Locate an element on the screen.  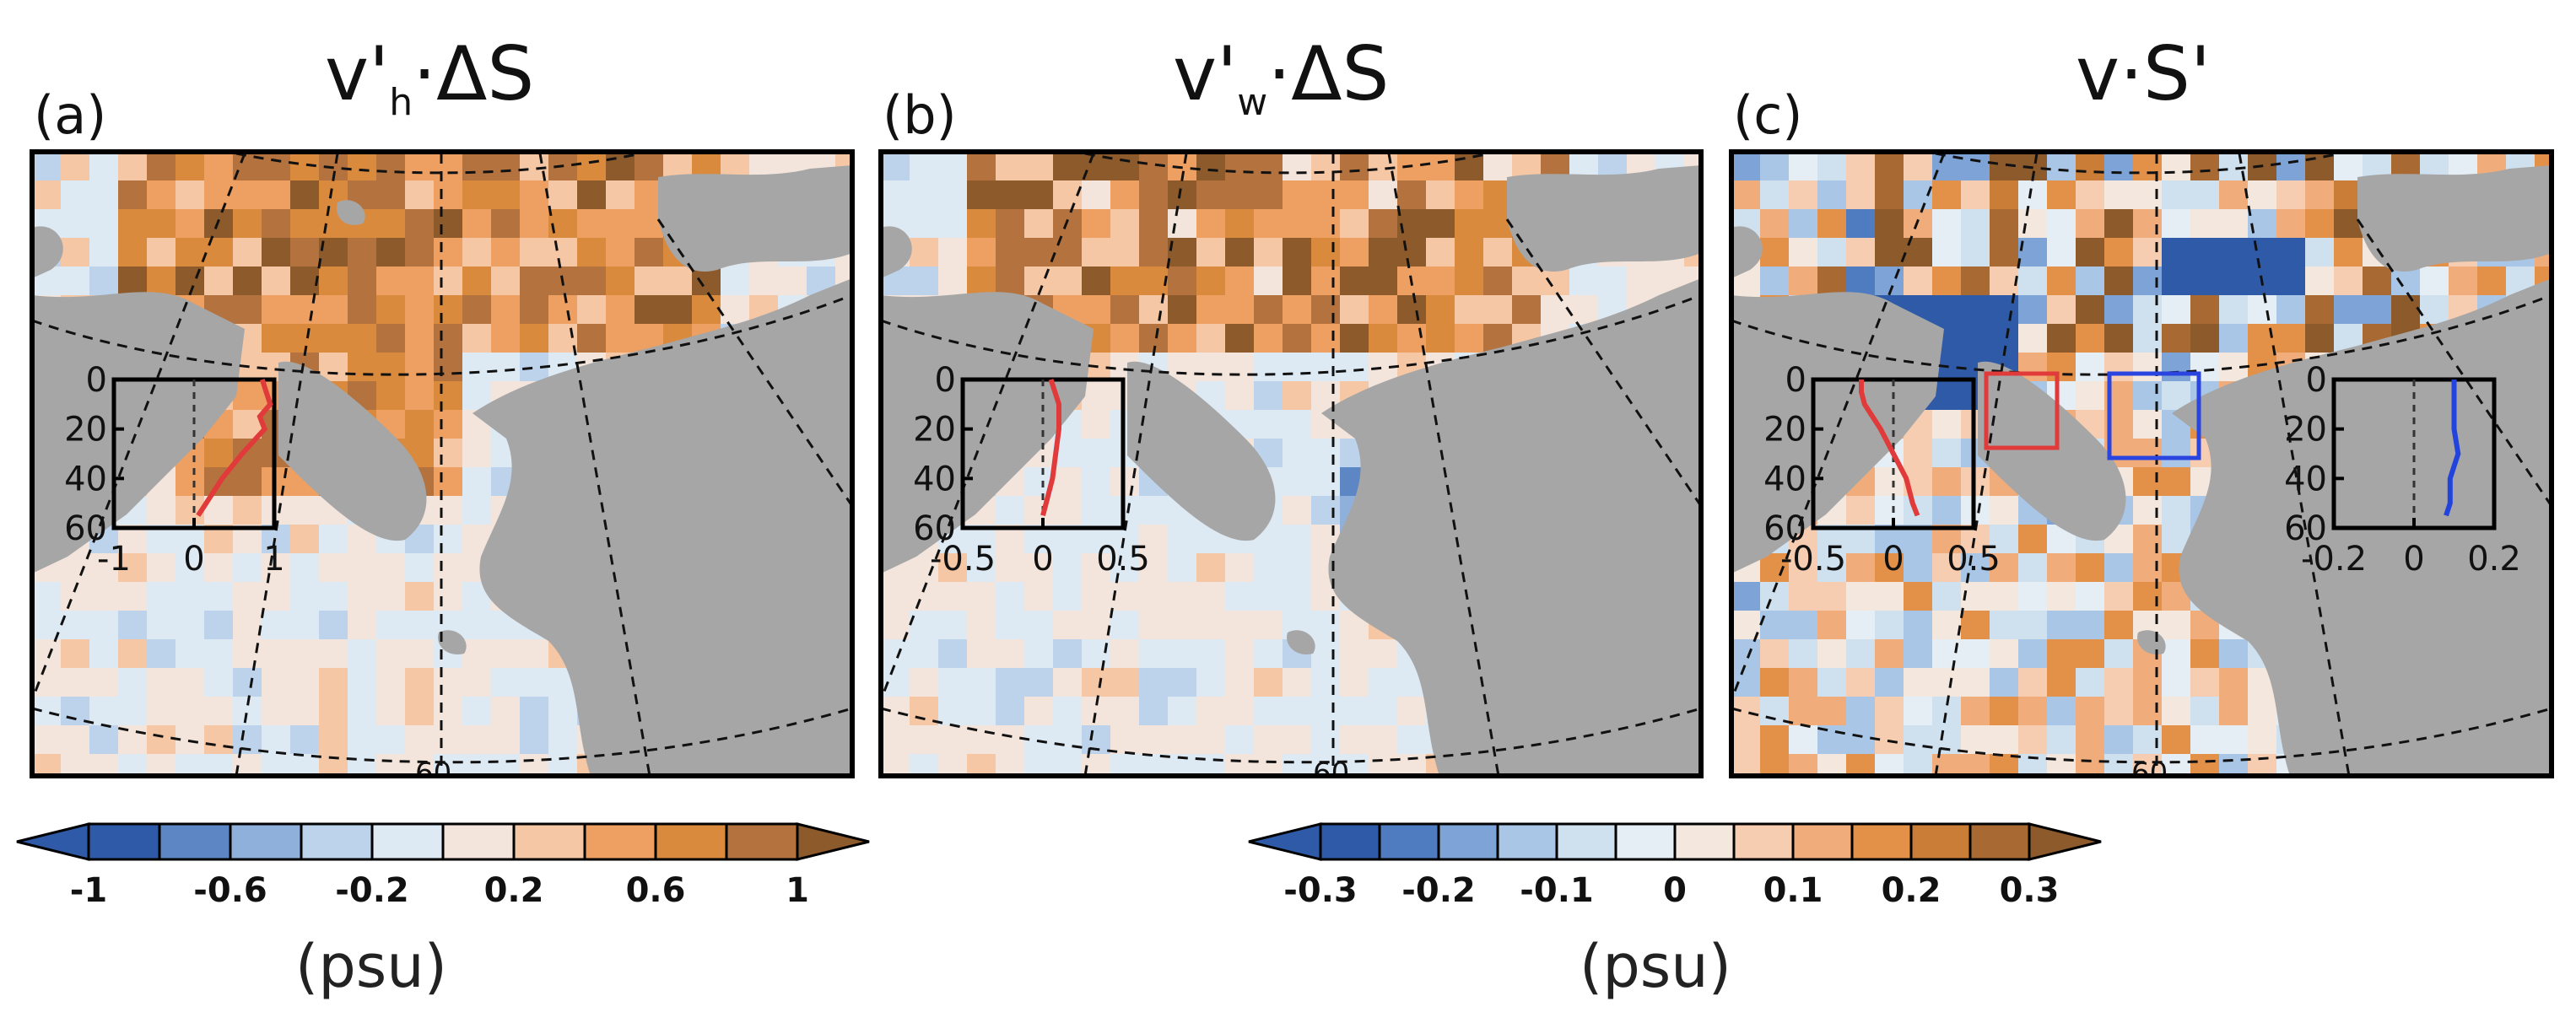
colorbar-right: -0.3 -0.2 -0.1 0 0.1 0.2 0.3 is located at coordinates (1675, 866).